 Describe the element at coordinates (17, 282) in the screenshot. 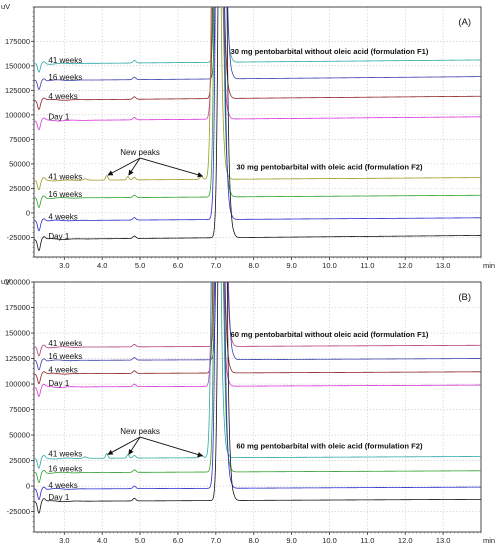

I see `y-tick-label: 200000` at that location.